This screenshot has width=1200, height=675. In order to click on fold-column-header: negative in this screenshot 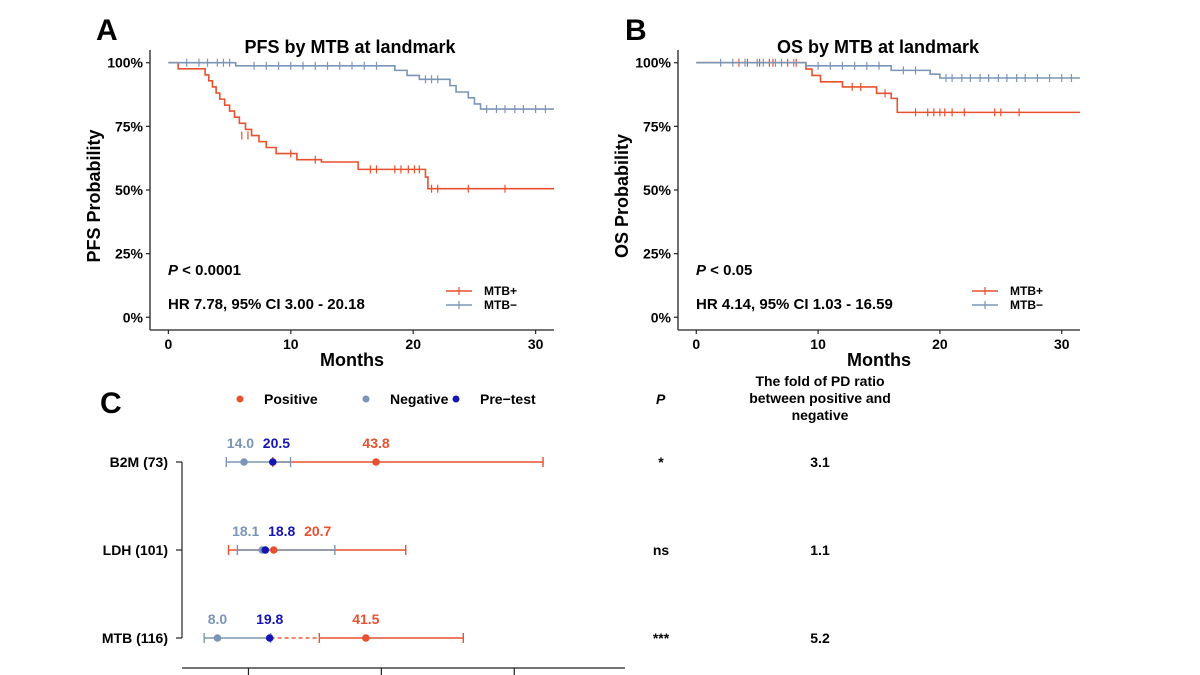, I will do `click(820, 415)`.